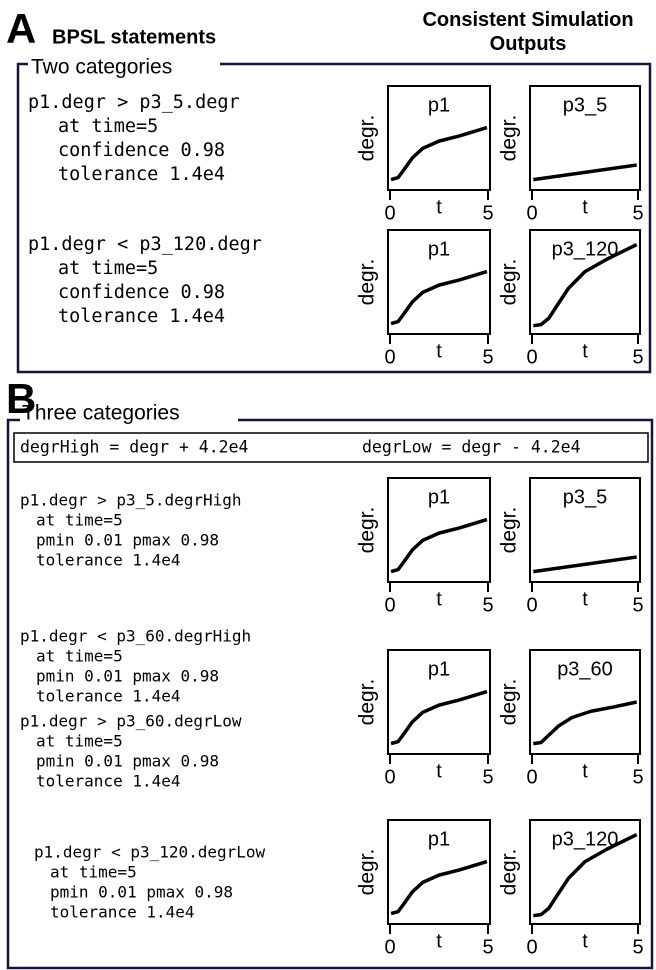  What do you see at coordinates (135, 636) in the screenshot?
I see `statement-line: p1.degr < p3_60.degrHigh` at bounding box center [135, 636].